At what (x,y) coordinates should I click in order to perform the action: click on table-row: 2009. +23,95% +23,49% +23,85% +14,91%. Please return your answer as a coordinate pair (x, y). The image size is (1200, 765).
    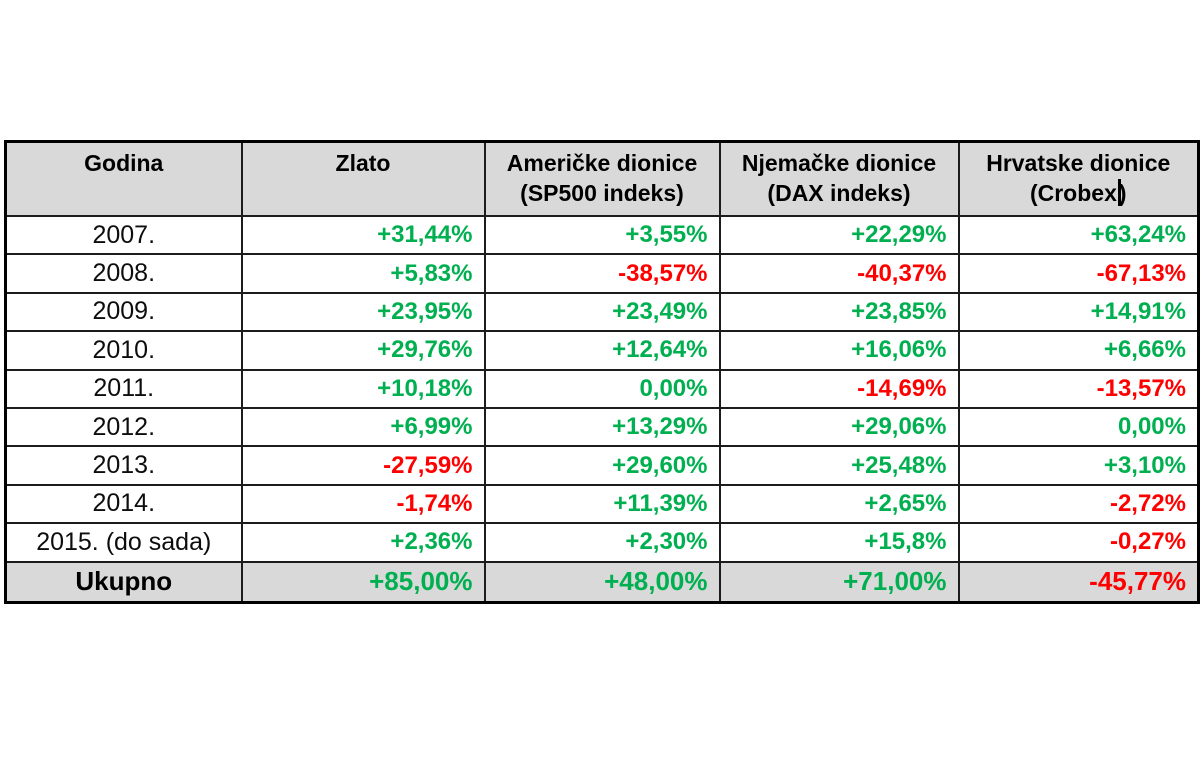
    Looking at the image, I should click on (602, 312).